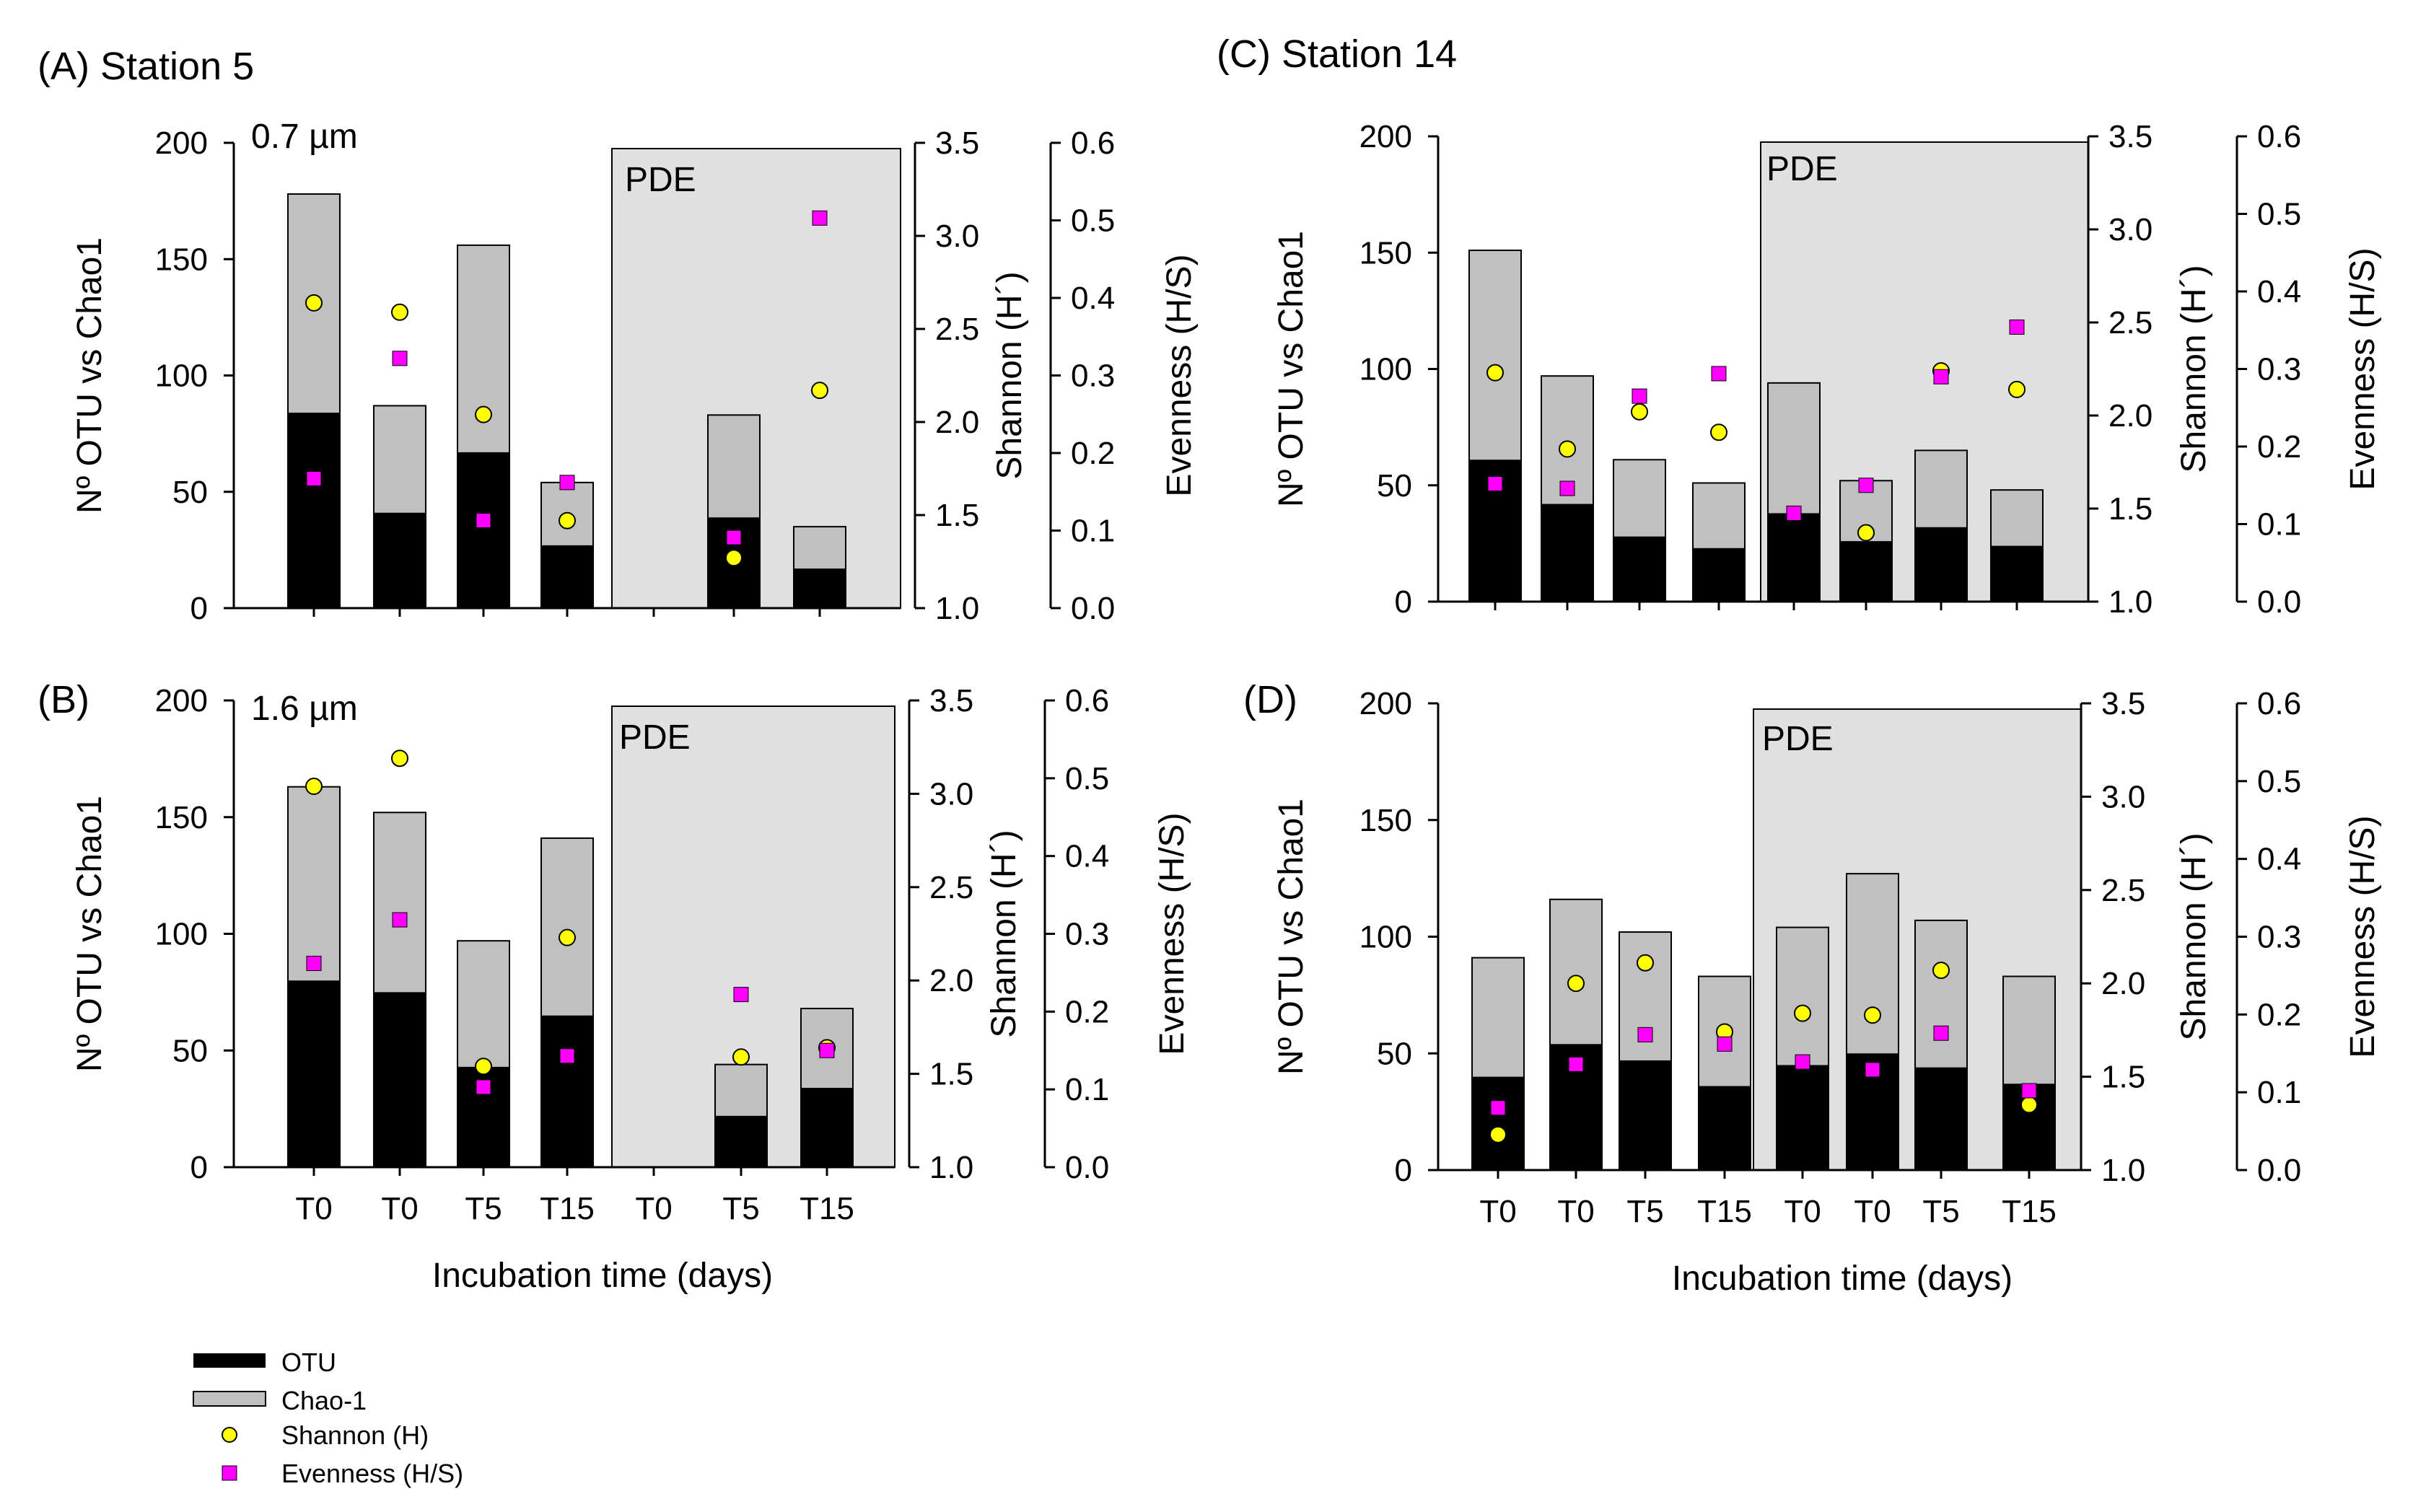 This screenshot has height=1512, width=2413. I want to click on left-tick-label: 0, so click(1403, 602).